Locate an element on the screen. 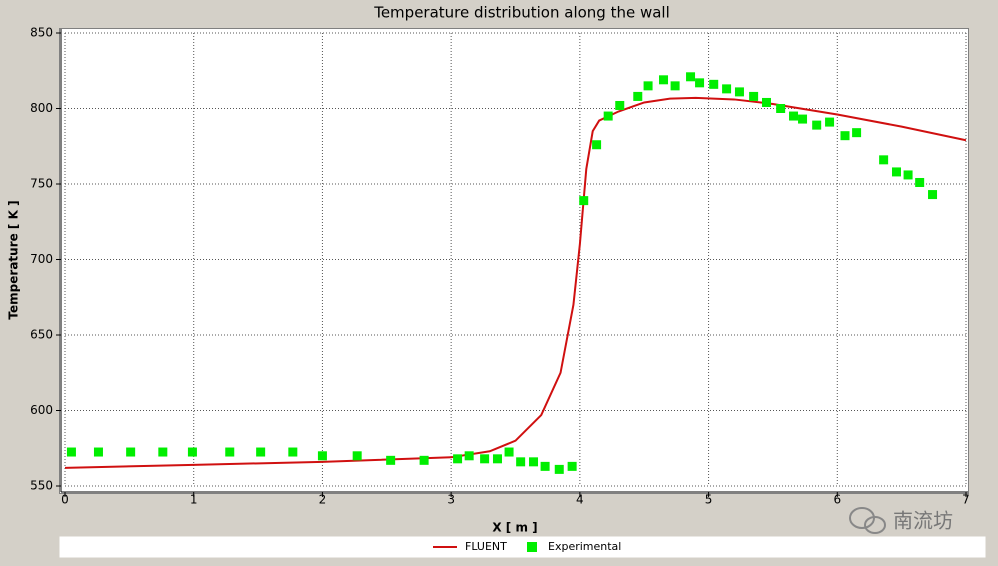 This screenshot has width=998, height=566. y-tick-label: 850 is located at coordinates (41, 33).